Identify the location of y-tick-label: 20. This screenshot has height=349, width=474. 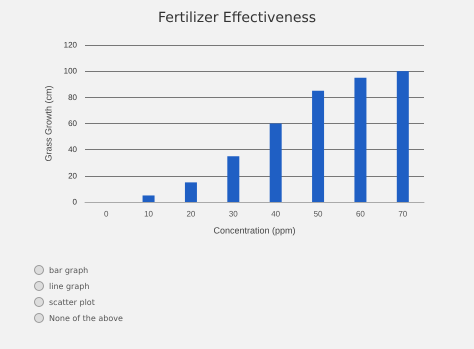
(73, 175).